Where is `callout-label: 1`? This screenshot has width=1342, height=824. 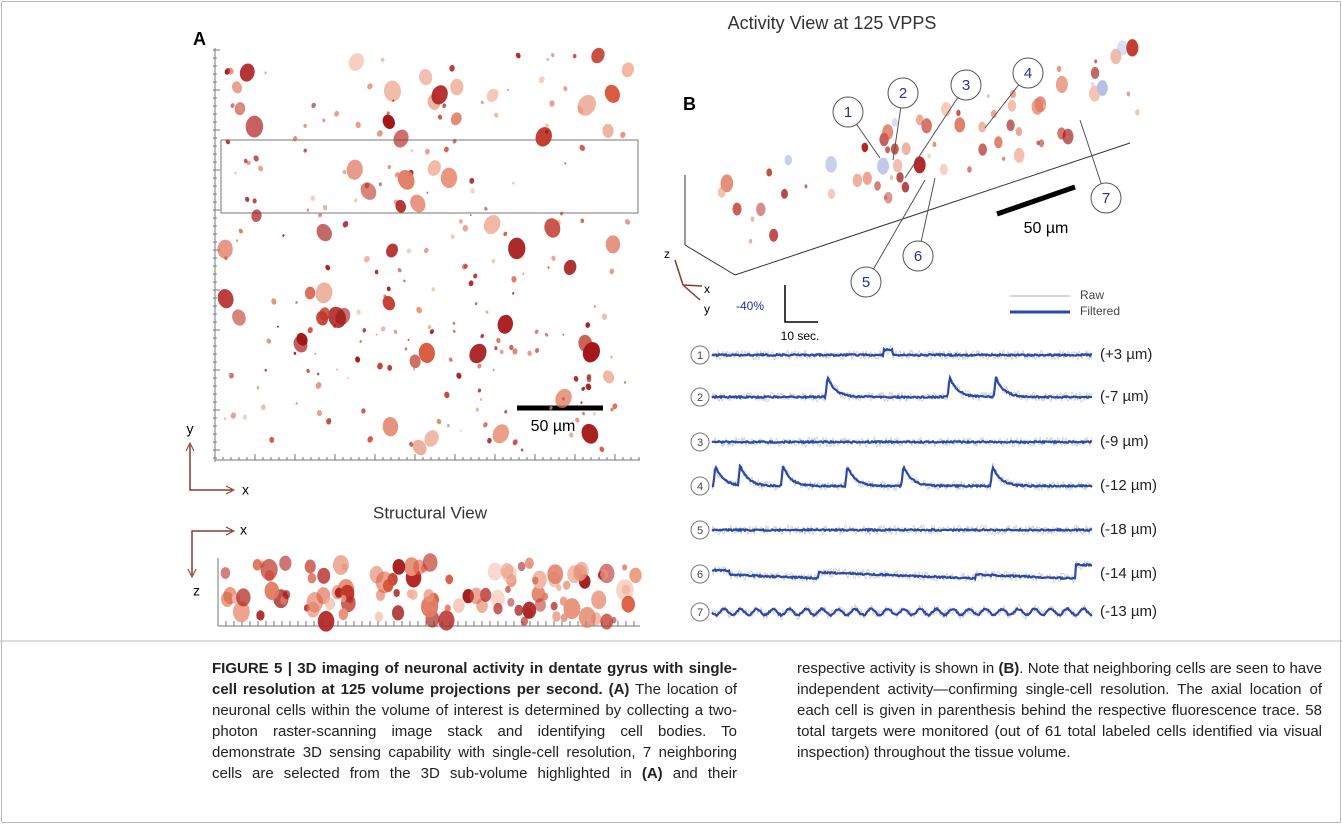
callout-label: 1 is located at coordinates (848, 112).